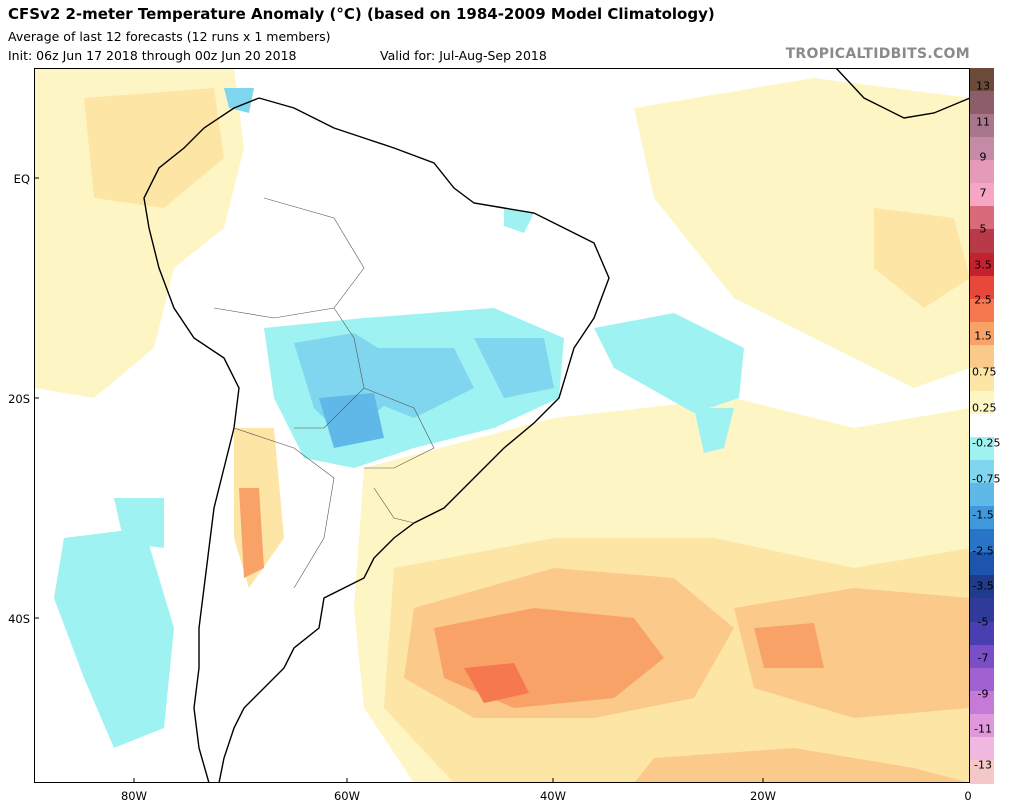  Describe the element at coordinates (877, 54) in the screenshot. I see `brand-watermark: TROPICALTIDBITS.COM` at that location.